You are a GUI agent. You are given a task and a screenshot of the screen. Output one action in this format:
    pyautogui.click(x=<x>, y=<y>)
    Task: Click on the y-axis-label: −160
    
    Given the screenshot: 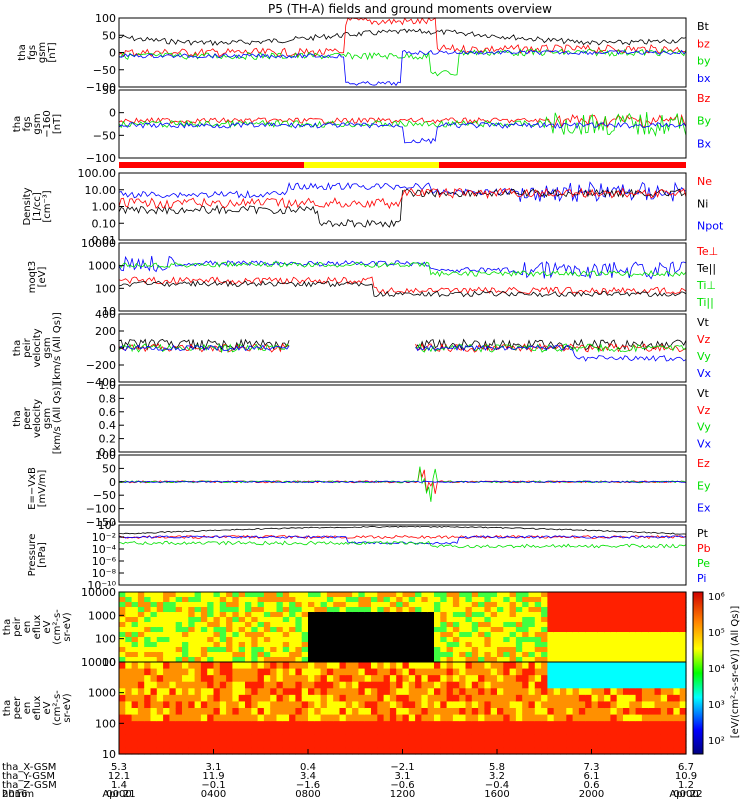 What is the action you would take?
    pyautogui.click(x=47, y=123)
    